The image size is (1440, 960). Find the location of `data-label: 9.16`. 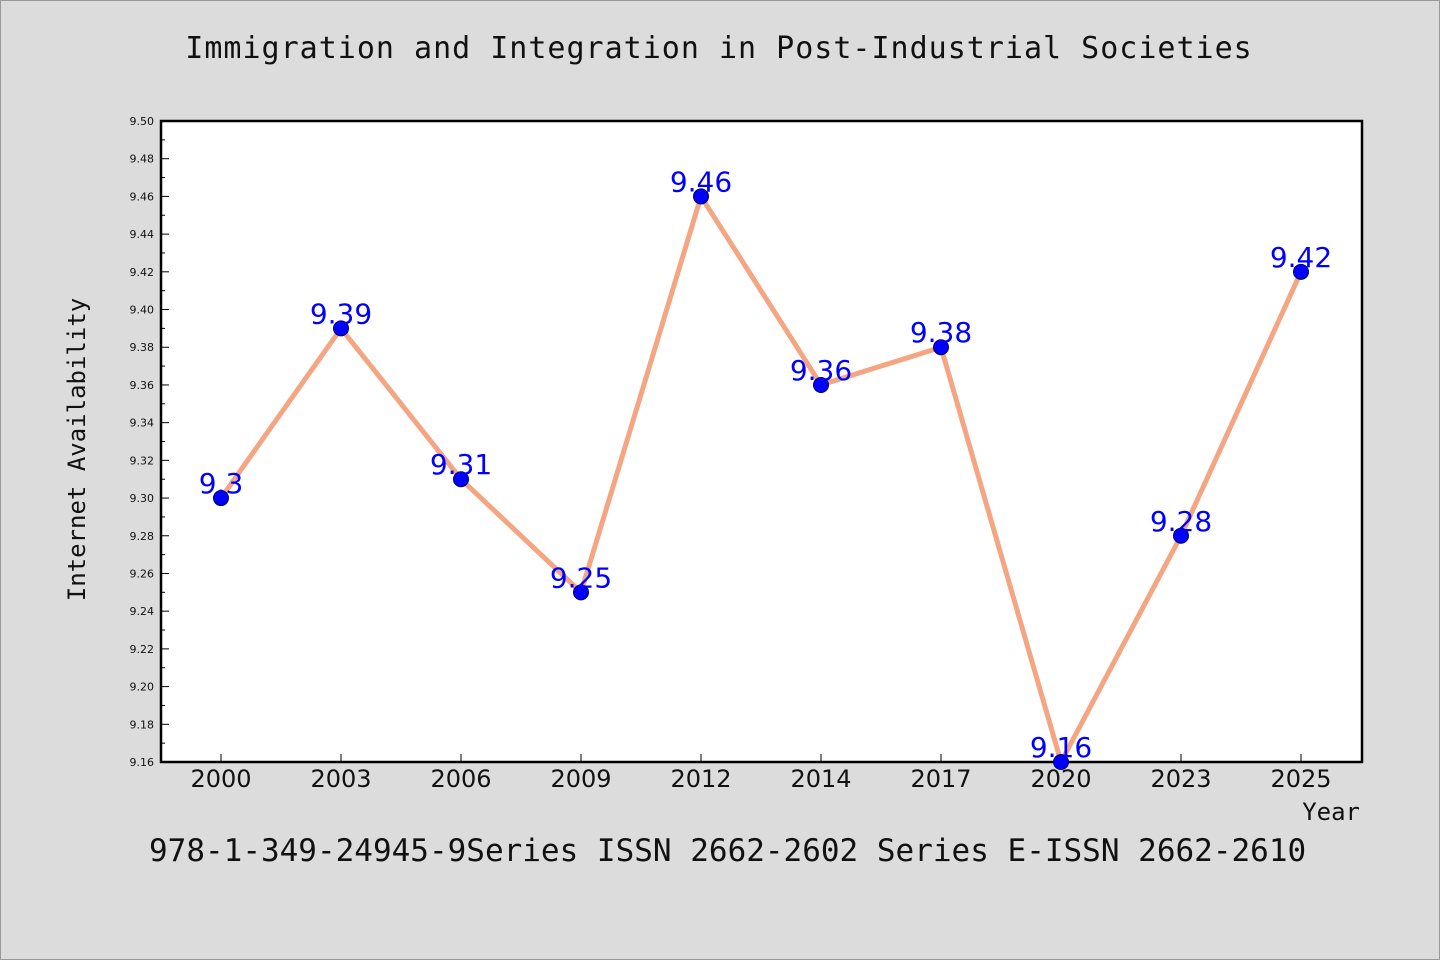

data-label: 9.16 is located at coordinates (1061, 747).